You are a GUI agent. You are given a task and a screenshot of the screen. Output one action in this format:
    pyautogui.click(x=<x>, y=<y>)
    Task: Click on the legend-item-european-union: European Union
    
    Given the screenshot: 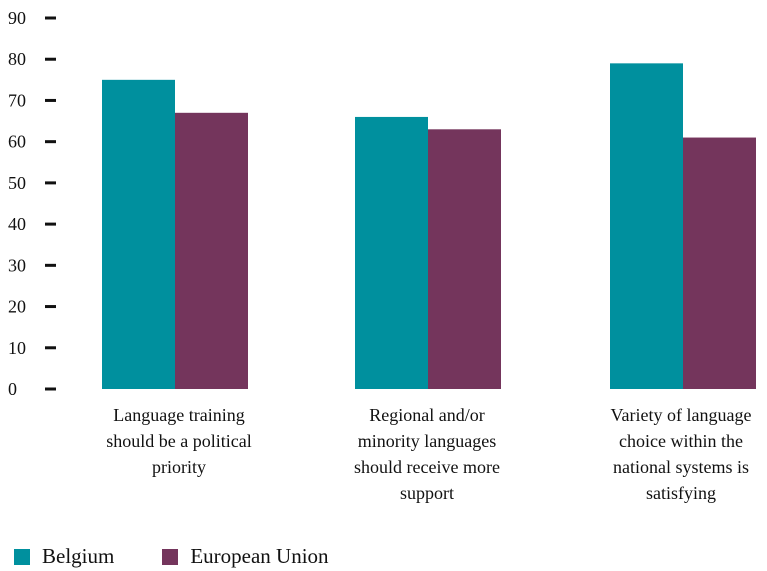 What is the action you would take?
    pyautogui.click(x=245, y=556)
    